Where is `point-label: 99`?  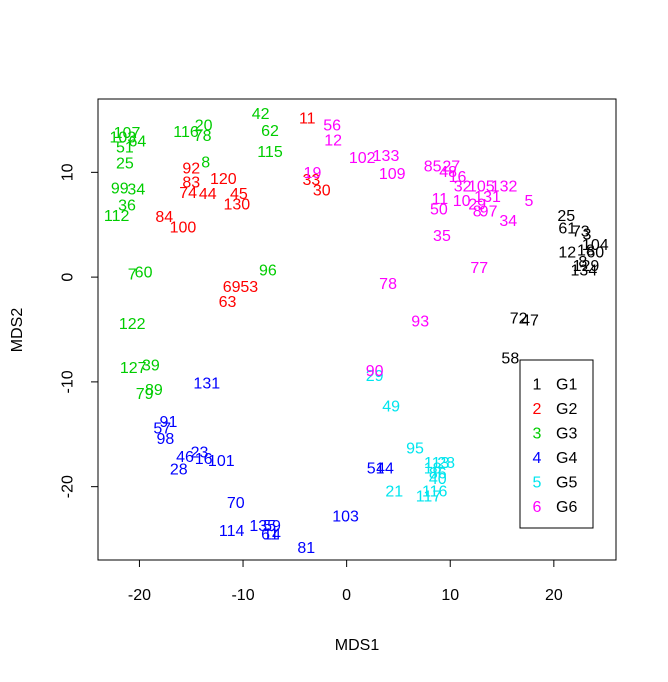 point-label: 99 is located at coordinates (120, 189).